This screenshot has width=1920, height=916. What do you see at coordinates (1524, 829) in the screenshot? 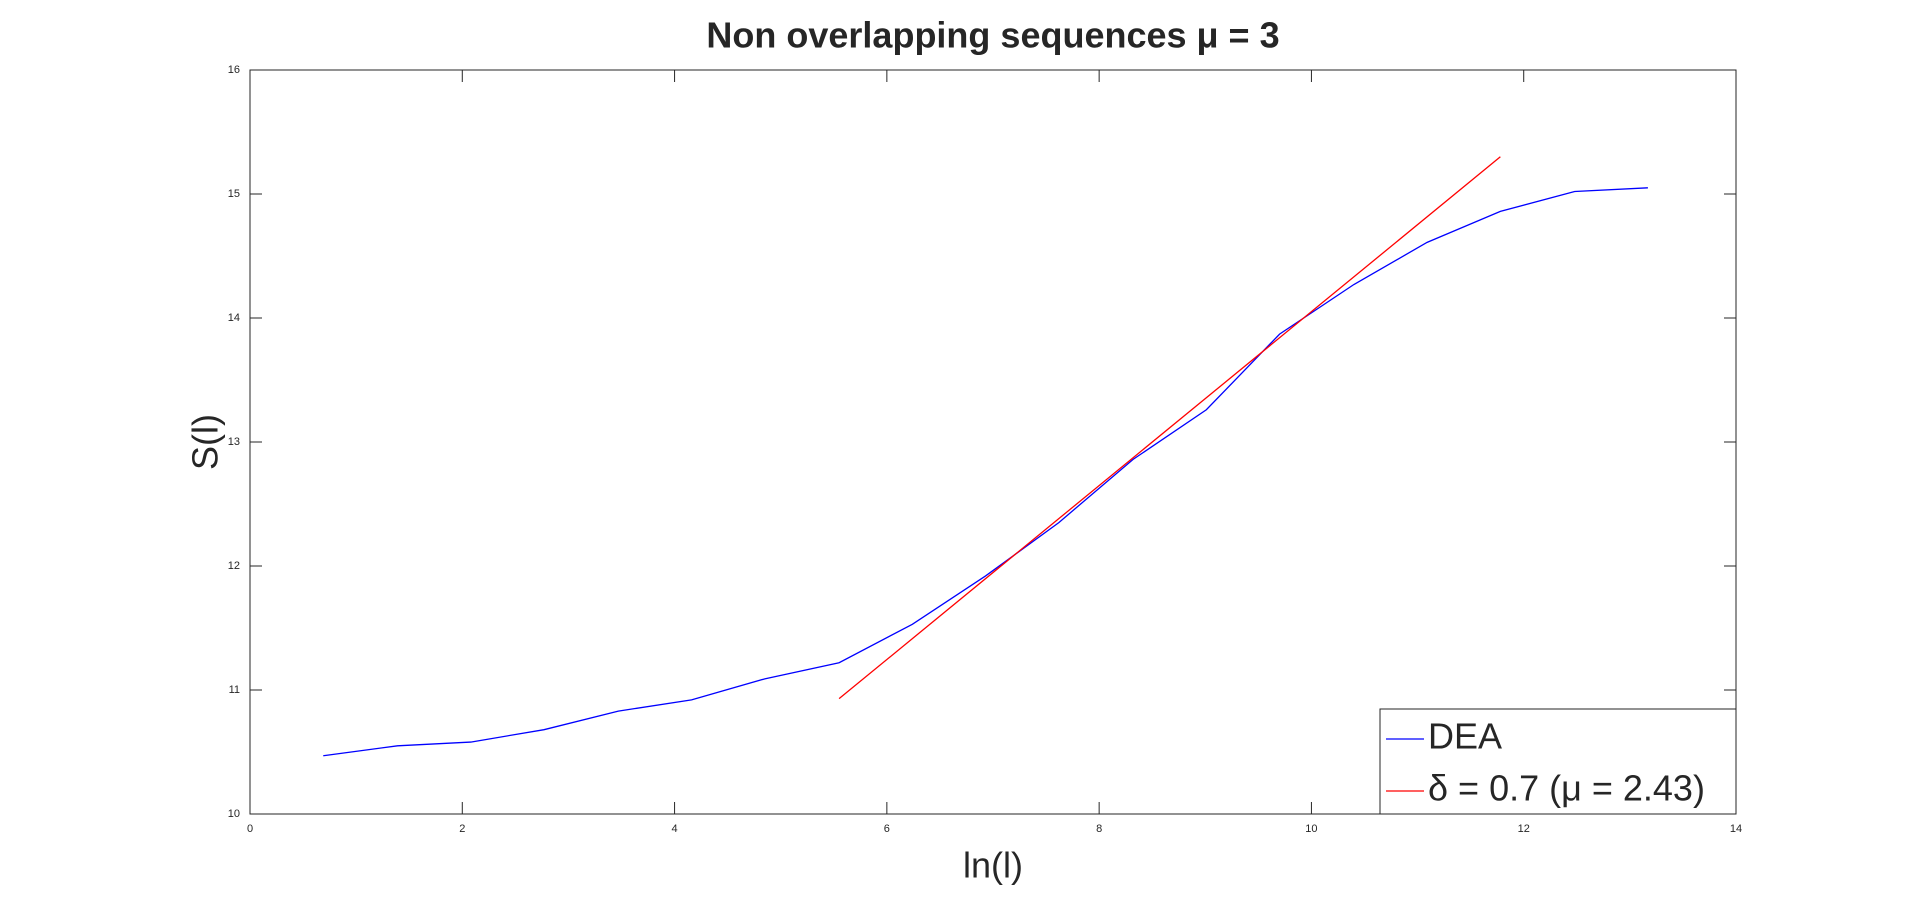
I see `x-tick-label: 12` at bounding box center [1524, 829].